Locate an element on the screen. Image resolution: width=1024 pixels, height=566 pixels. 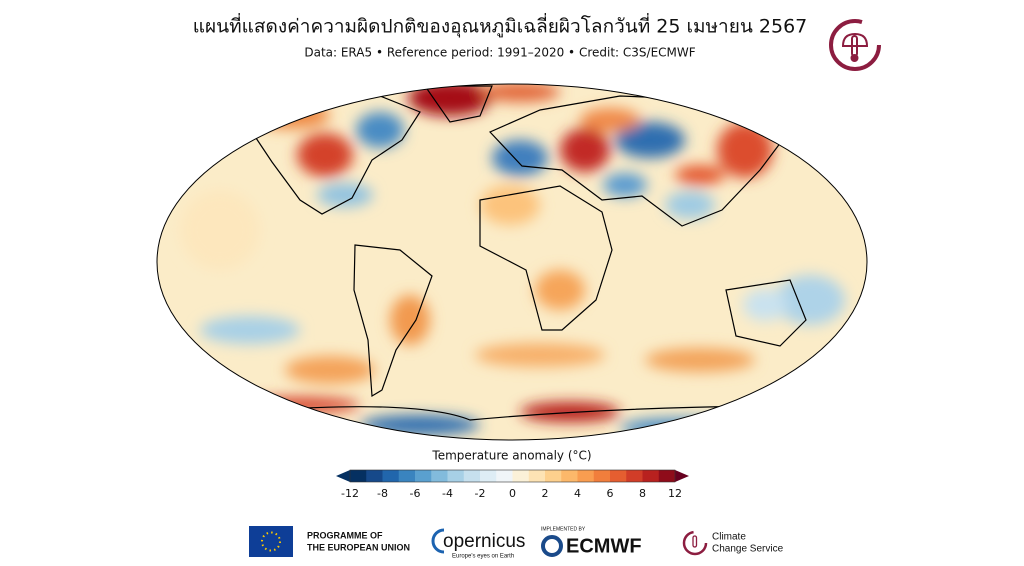
colorbar-tick-label: 12 is located at coordinates (675, 493).